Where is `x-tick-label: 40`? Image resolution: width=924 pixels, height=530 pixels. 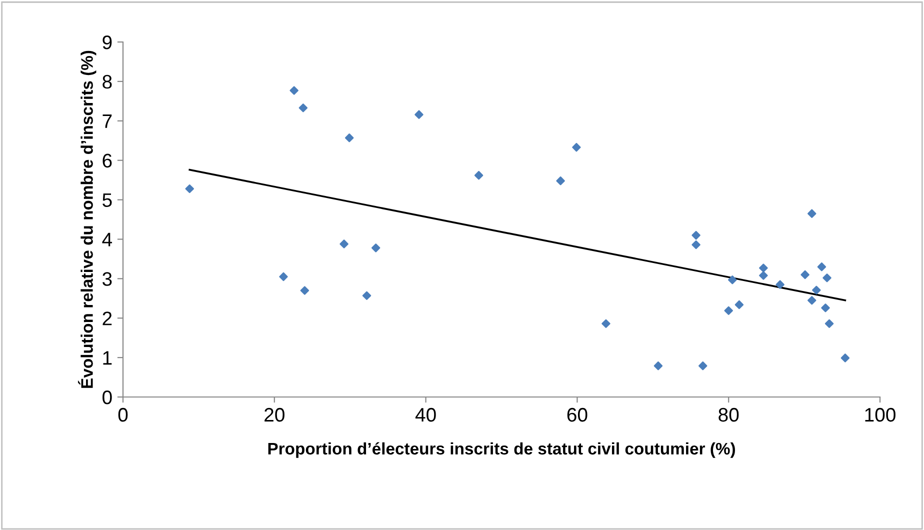 x-tick-label: 40 is located at coordinates (425, 415).